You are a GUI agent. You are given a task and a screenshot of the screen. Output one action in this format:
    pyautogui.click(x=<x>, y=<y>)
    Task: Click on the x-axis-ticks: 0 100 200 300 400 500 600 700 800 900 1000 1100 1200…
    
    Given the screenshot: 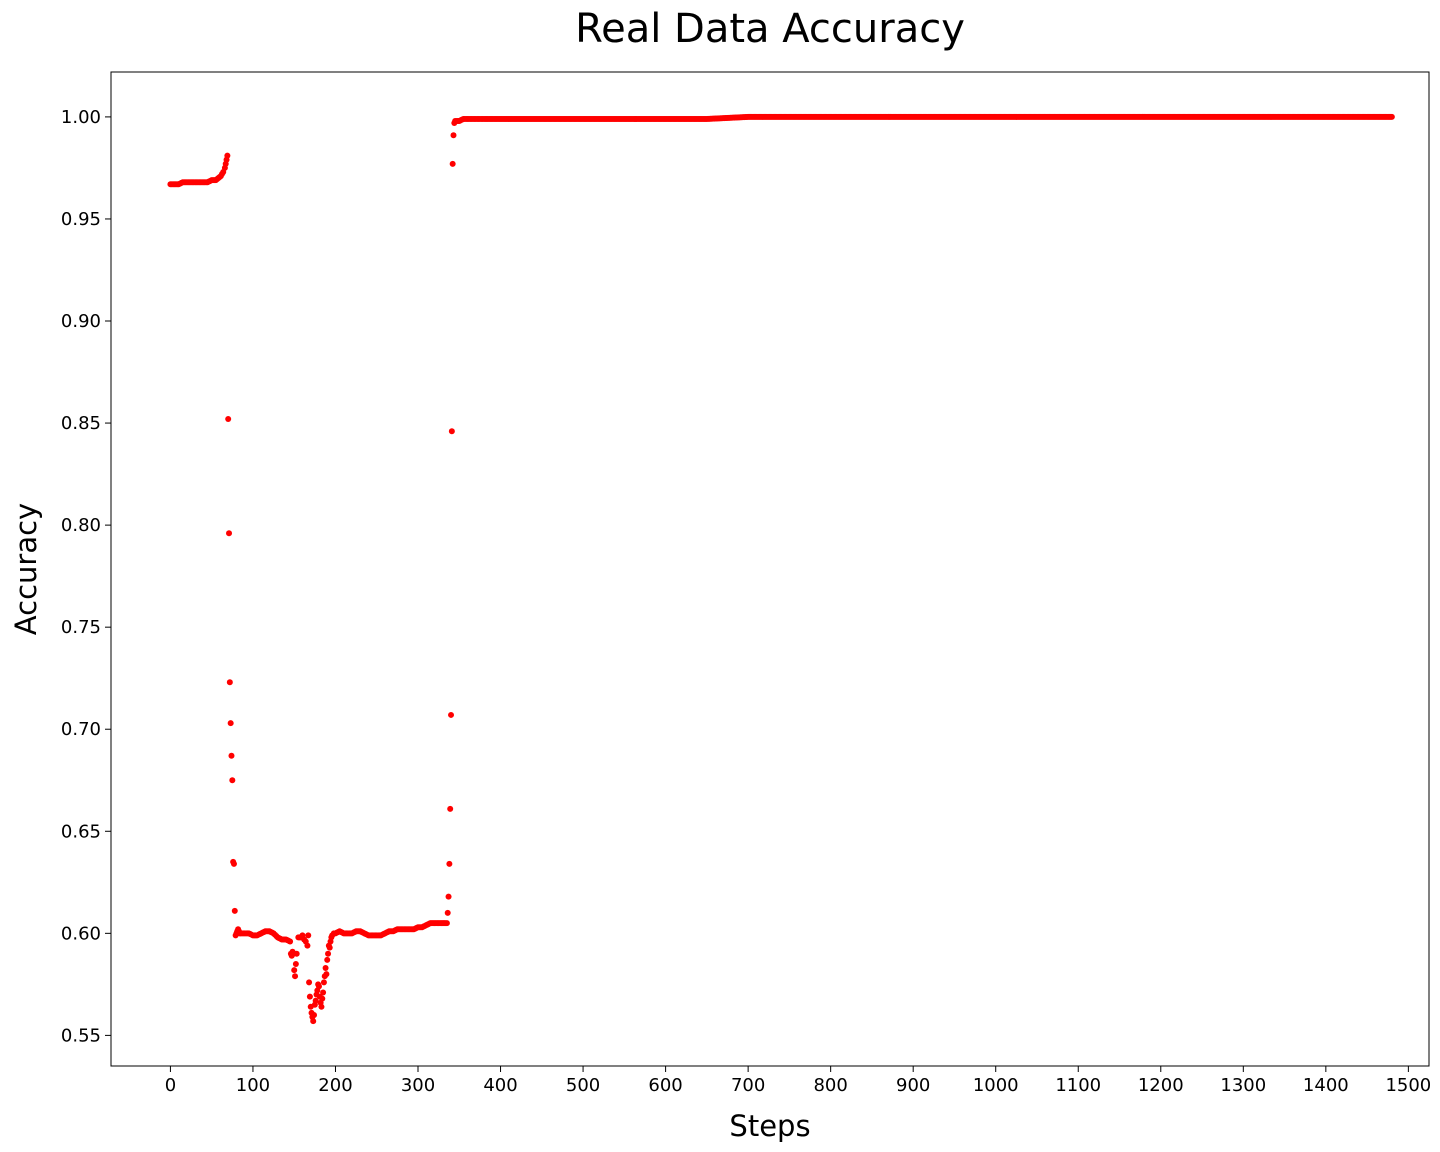 What is the action you would take?
    pyautogui.click(x=798, y=1081)
    